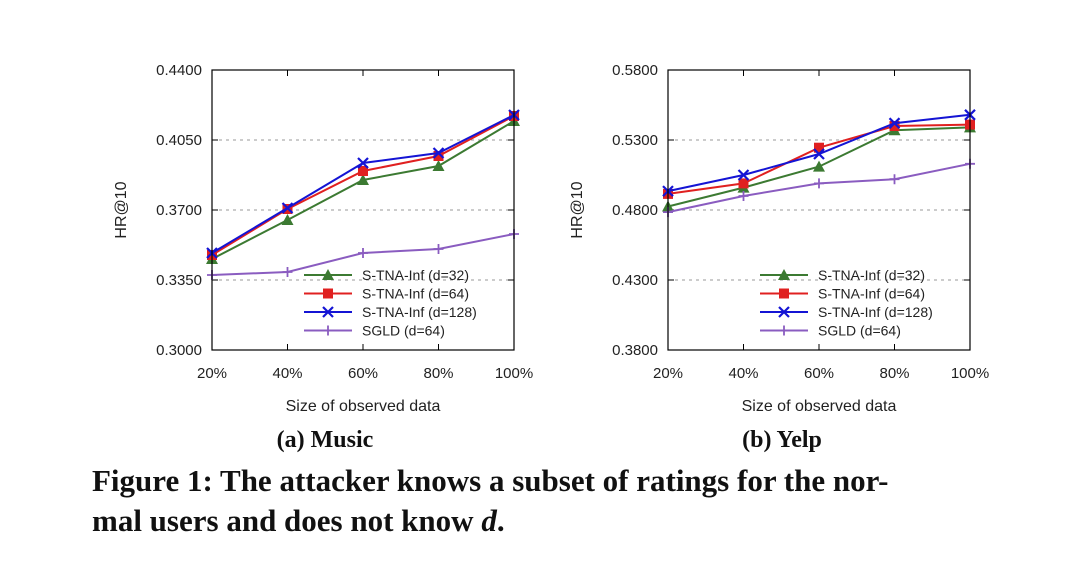 Image resolution: width=1080 pixels, height=564 pixels. I want to click on caption-variable: d, so click(489, 520).